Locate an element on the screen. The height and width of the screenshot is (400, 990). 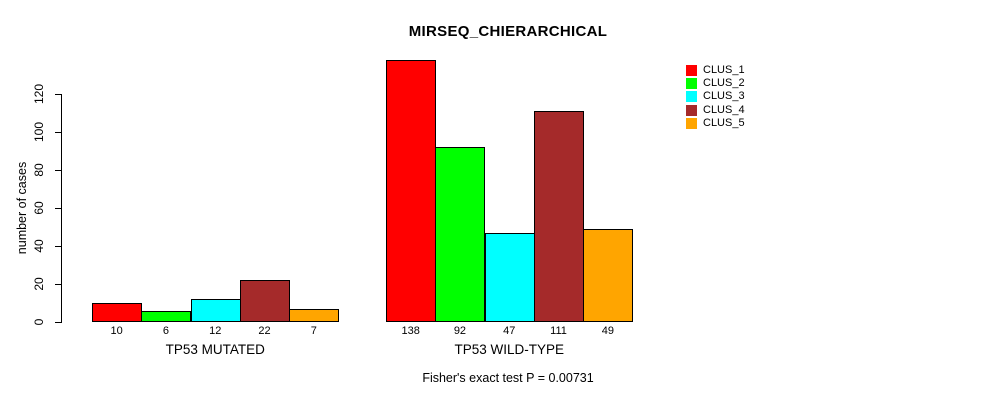
y-axis-line is located at coordinates (61, 208).